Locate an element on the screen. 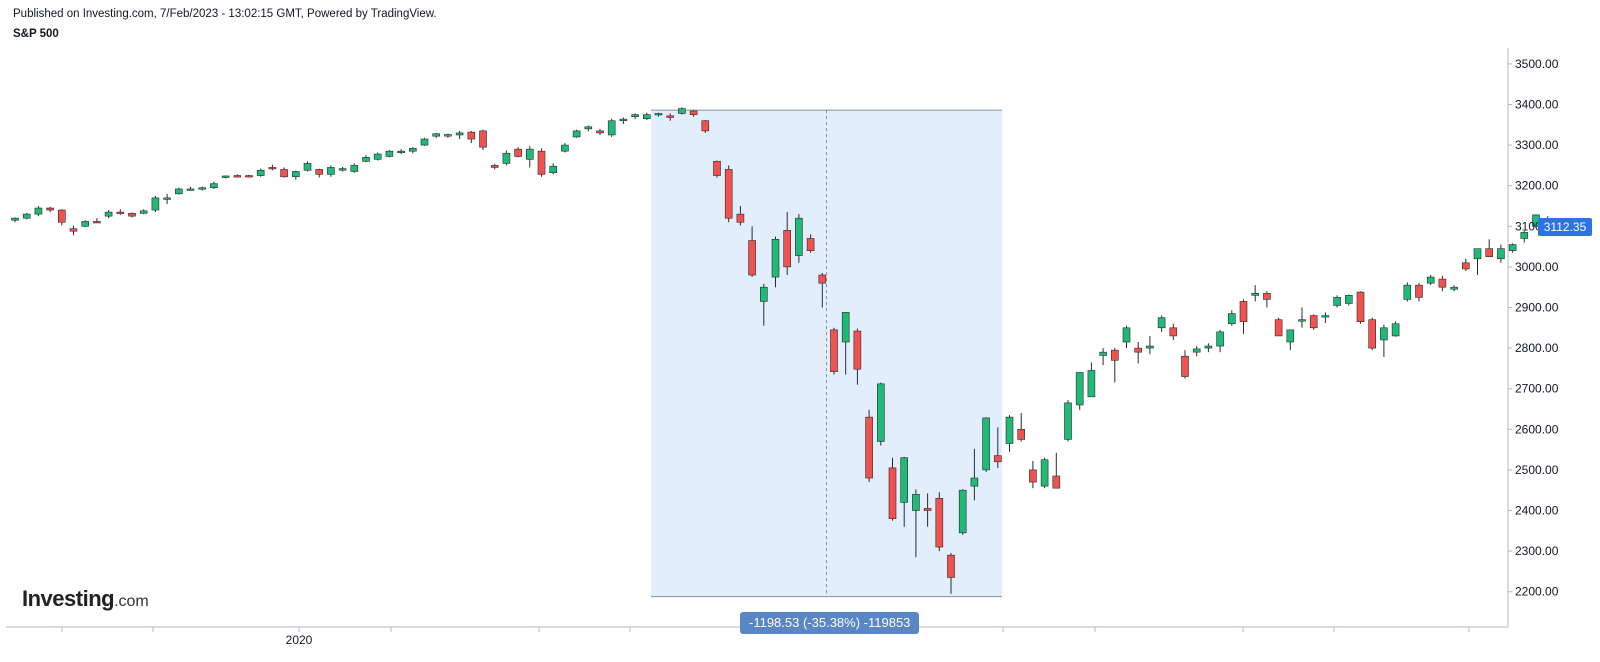 The height and width of the screenshot is (662, 1600). y-tick-label: 2300.00 is located at coordinates (1537, 551).